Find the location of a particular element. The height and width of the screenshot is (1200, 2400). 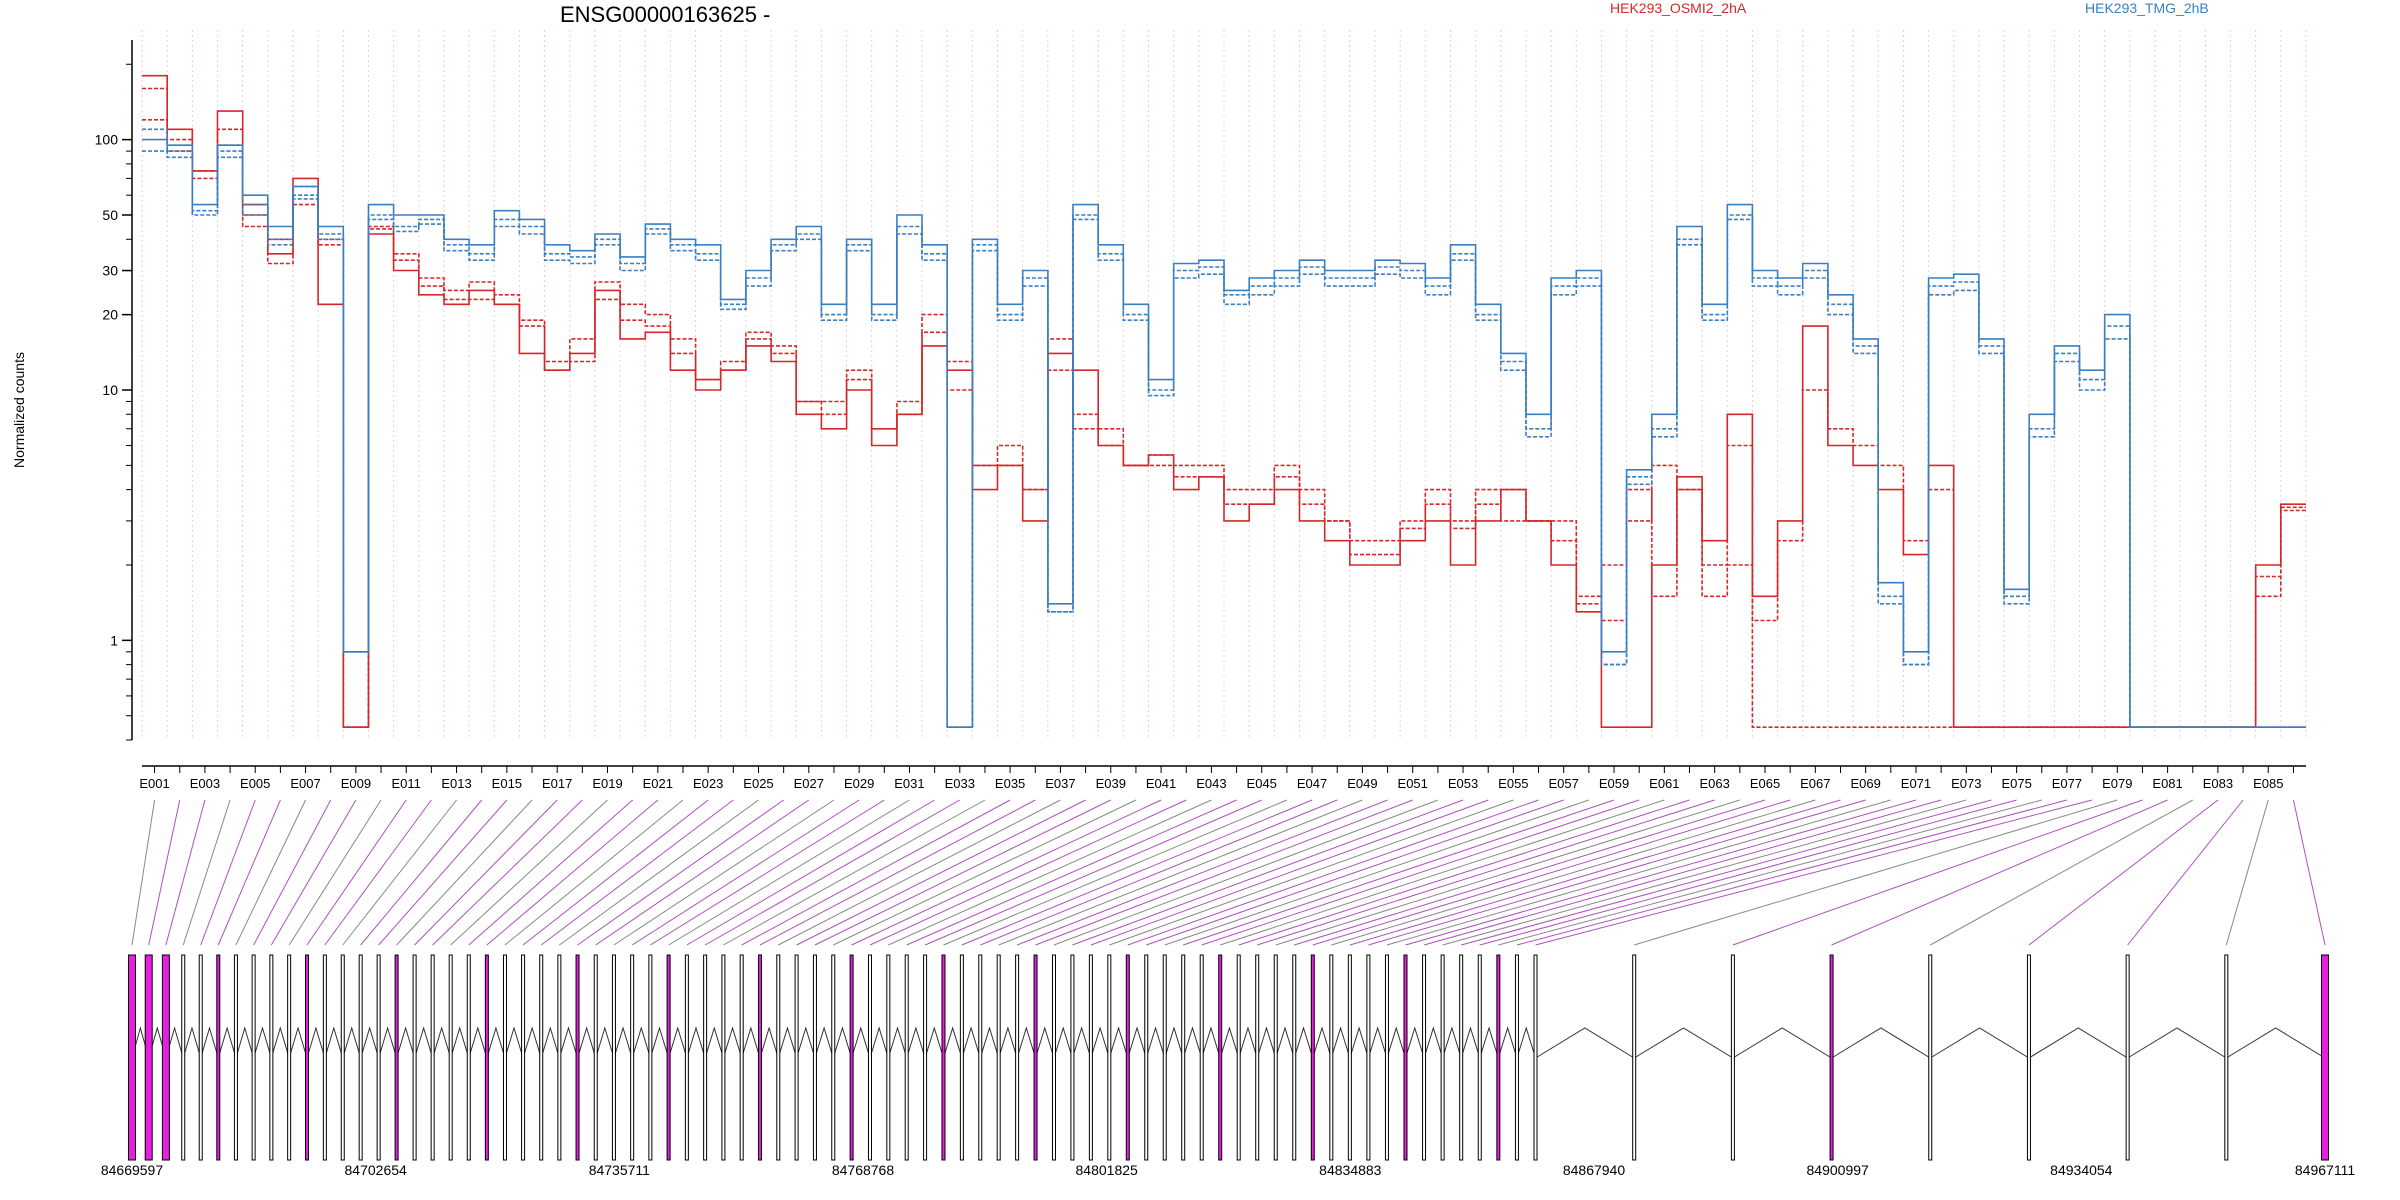

y-tick-label: 100 is located at coordinates (107, 140).